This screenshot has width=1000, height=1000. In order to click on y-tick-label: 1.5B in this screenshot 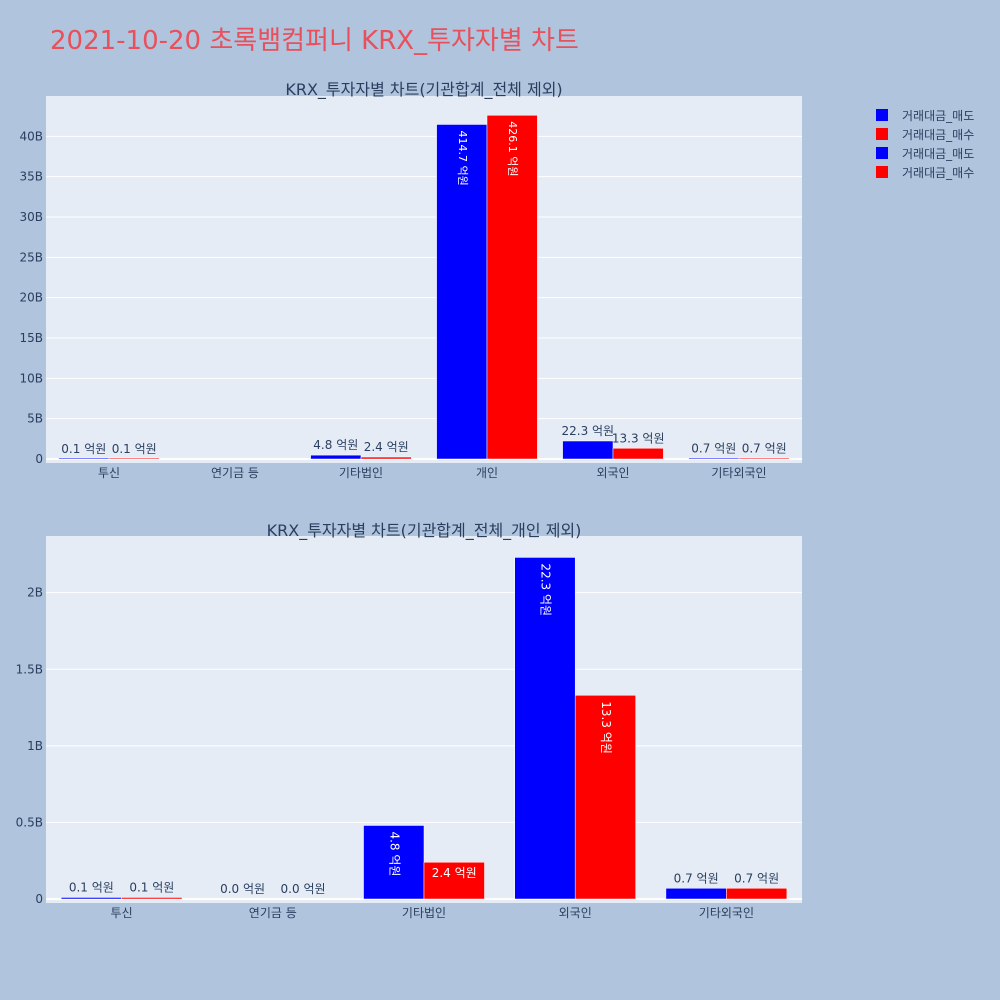, I will do `click(29, 669)`.